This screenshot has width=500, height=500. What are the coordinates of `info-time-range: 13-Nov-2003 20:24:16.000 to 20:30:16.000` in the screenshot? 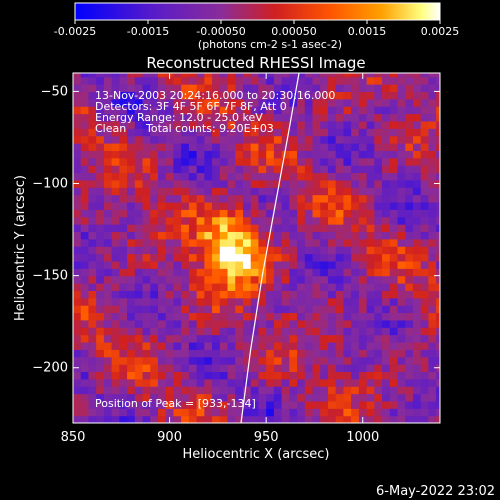 It's located at (215, 95).